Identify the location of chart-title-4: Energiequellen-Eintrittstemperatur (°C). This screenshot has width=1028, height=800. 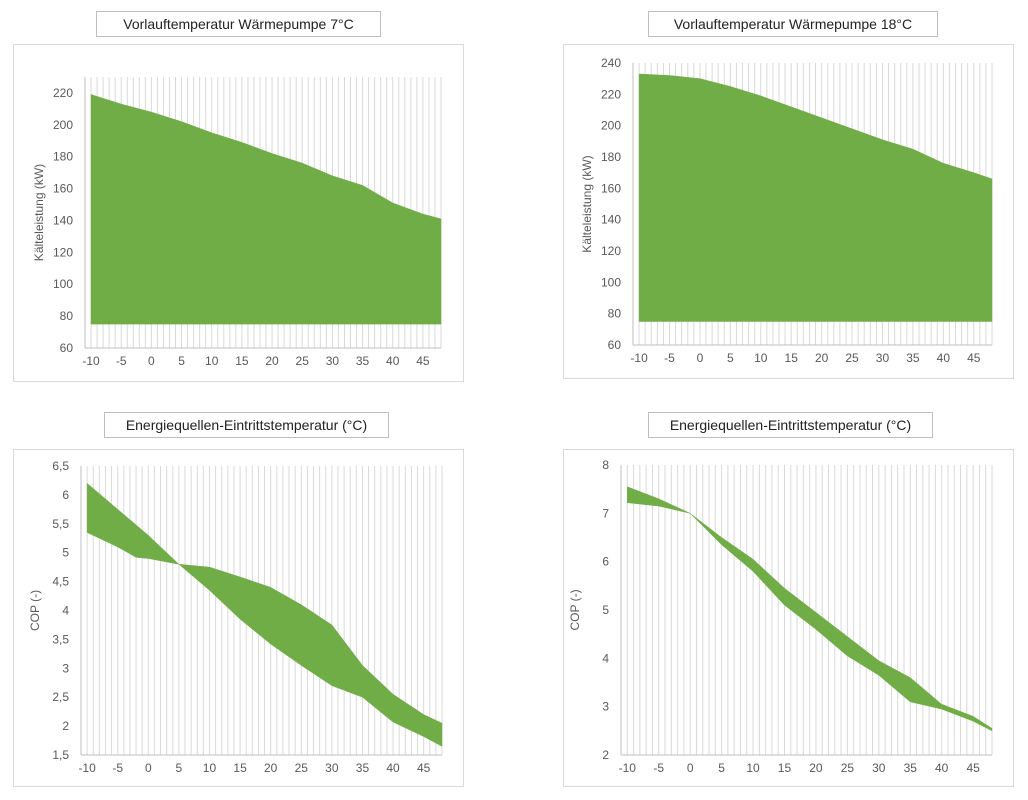
(790, 425).